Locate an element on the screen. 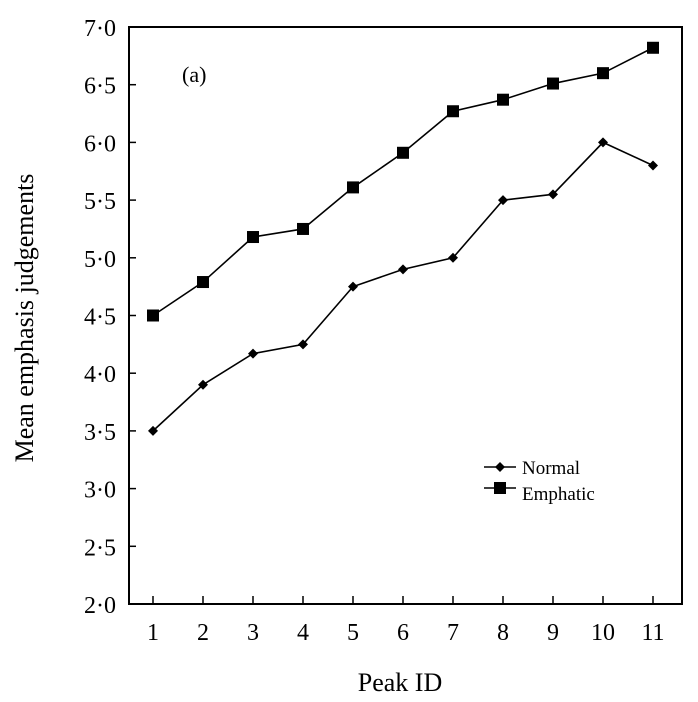  x-tick-label: 11 is located at coordinates (652, 633).